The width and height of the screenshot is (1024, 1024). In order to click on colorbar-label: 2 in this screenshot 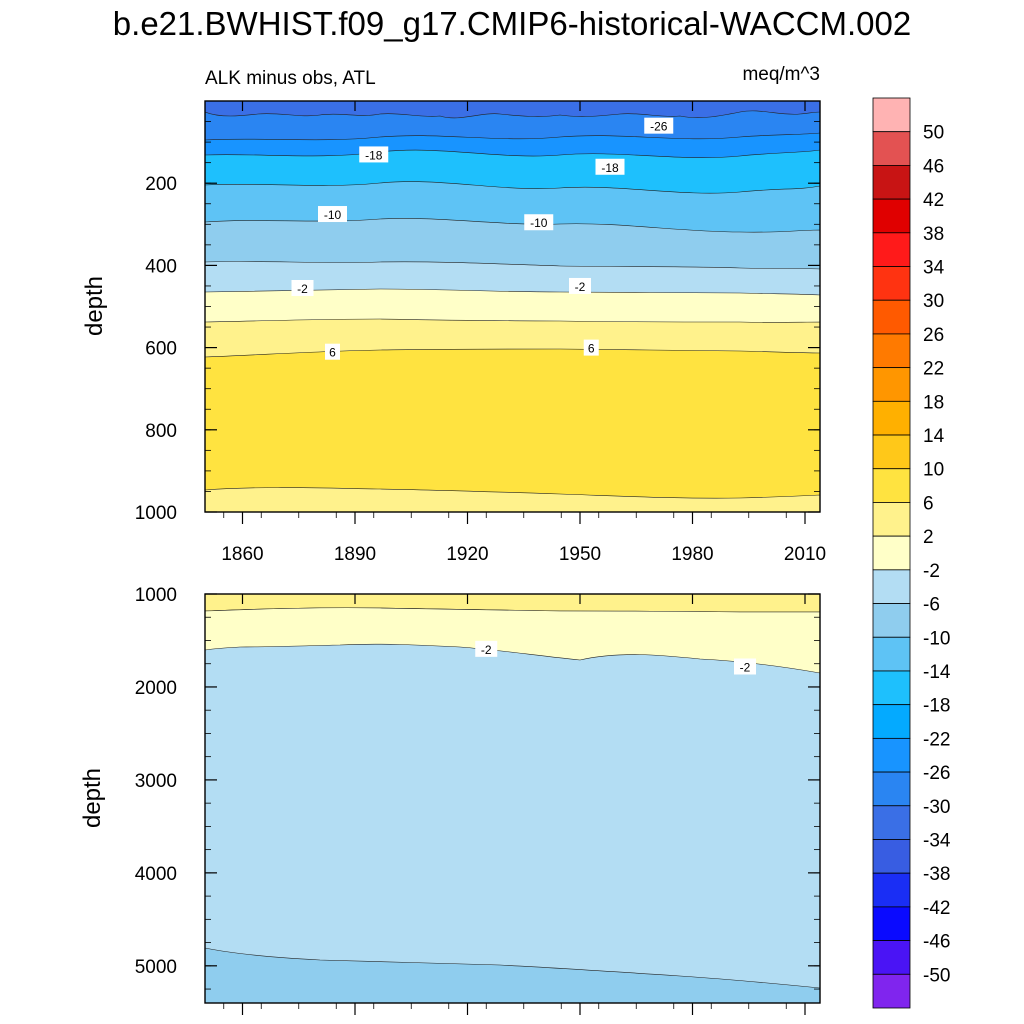, I will do `click(928, 537)`.